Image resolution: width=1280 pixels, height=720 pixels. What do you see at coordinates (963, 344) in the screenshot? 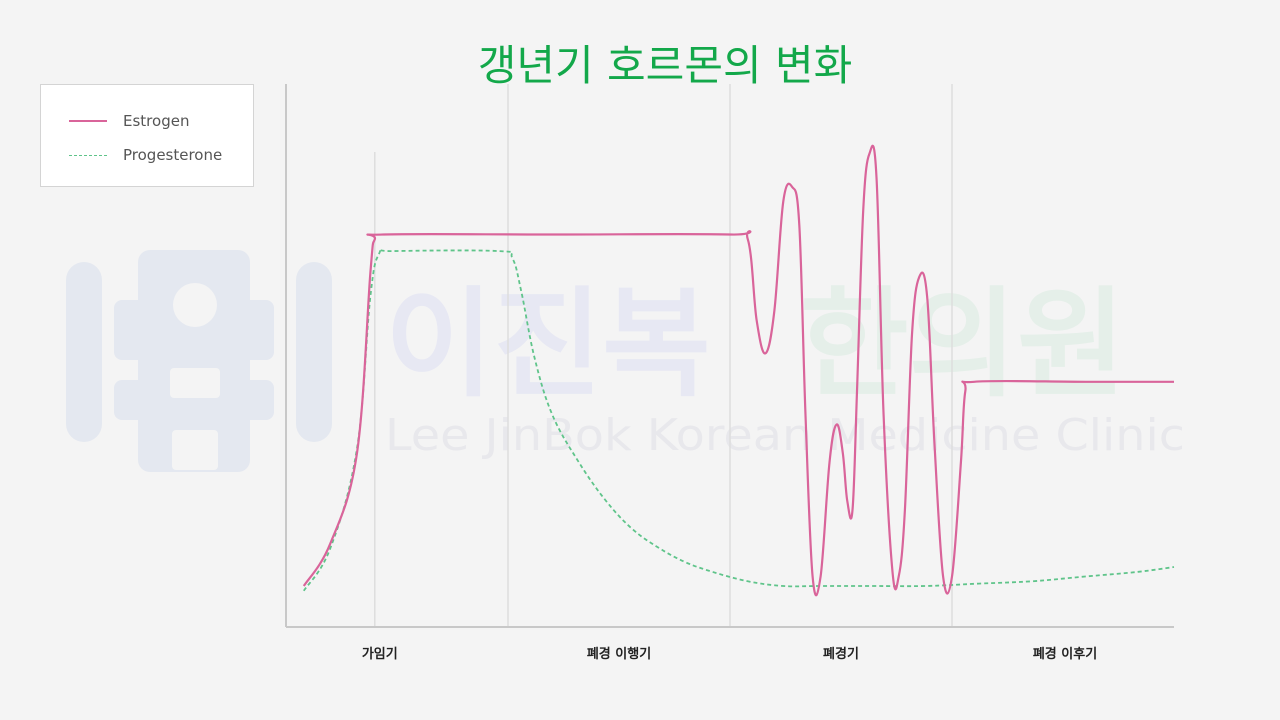
I see `watermark-name-part2: 한의원` at bounding box center [963, 344].